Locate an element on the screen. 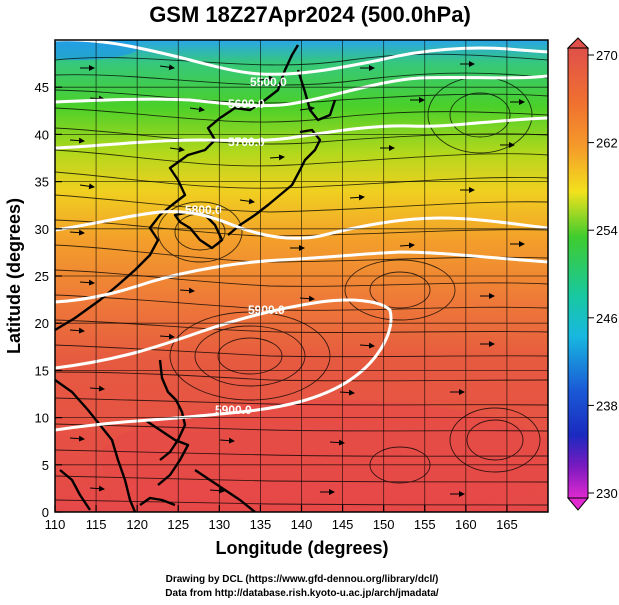  contour-5700-line is located at coordinates (301, 133).